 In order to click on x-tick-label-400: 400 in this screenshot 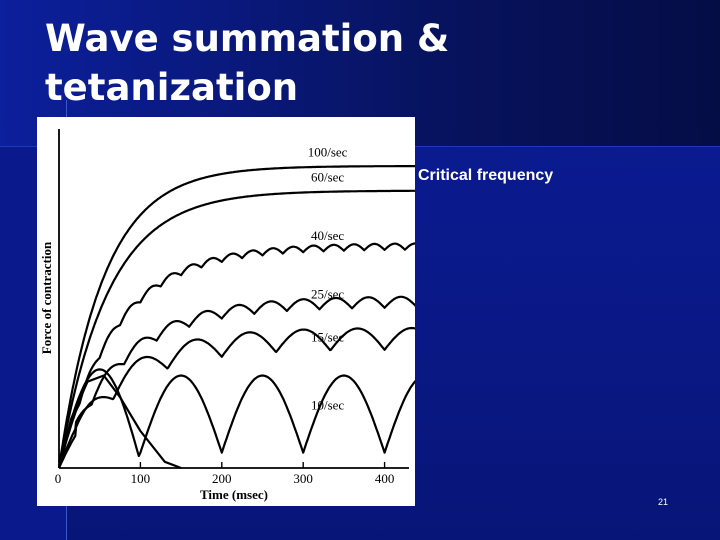, I will do `click(385, 478)`.